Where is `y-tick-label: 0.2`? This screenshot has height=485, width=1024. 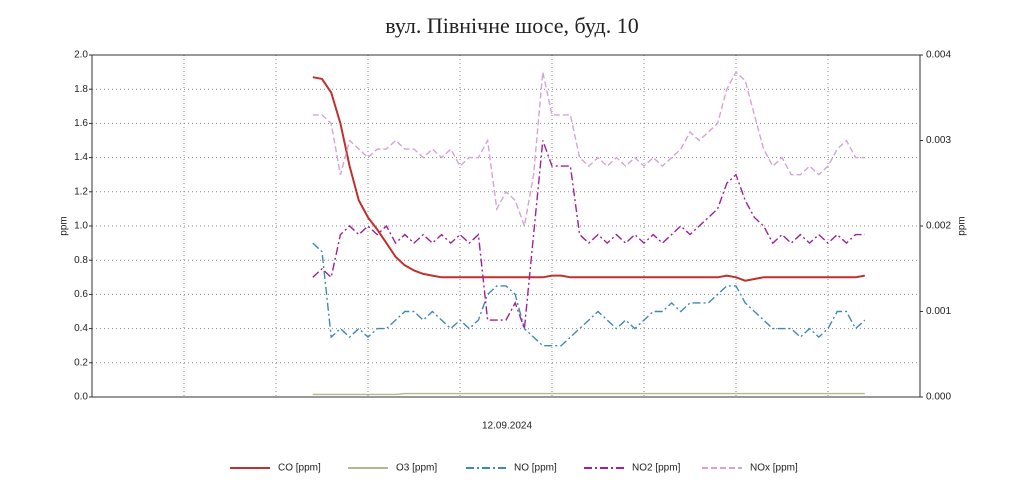 y-tick-label: 0.2 is located at coordinates (81, 362).